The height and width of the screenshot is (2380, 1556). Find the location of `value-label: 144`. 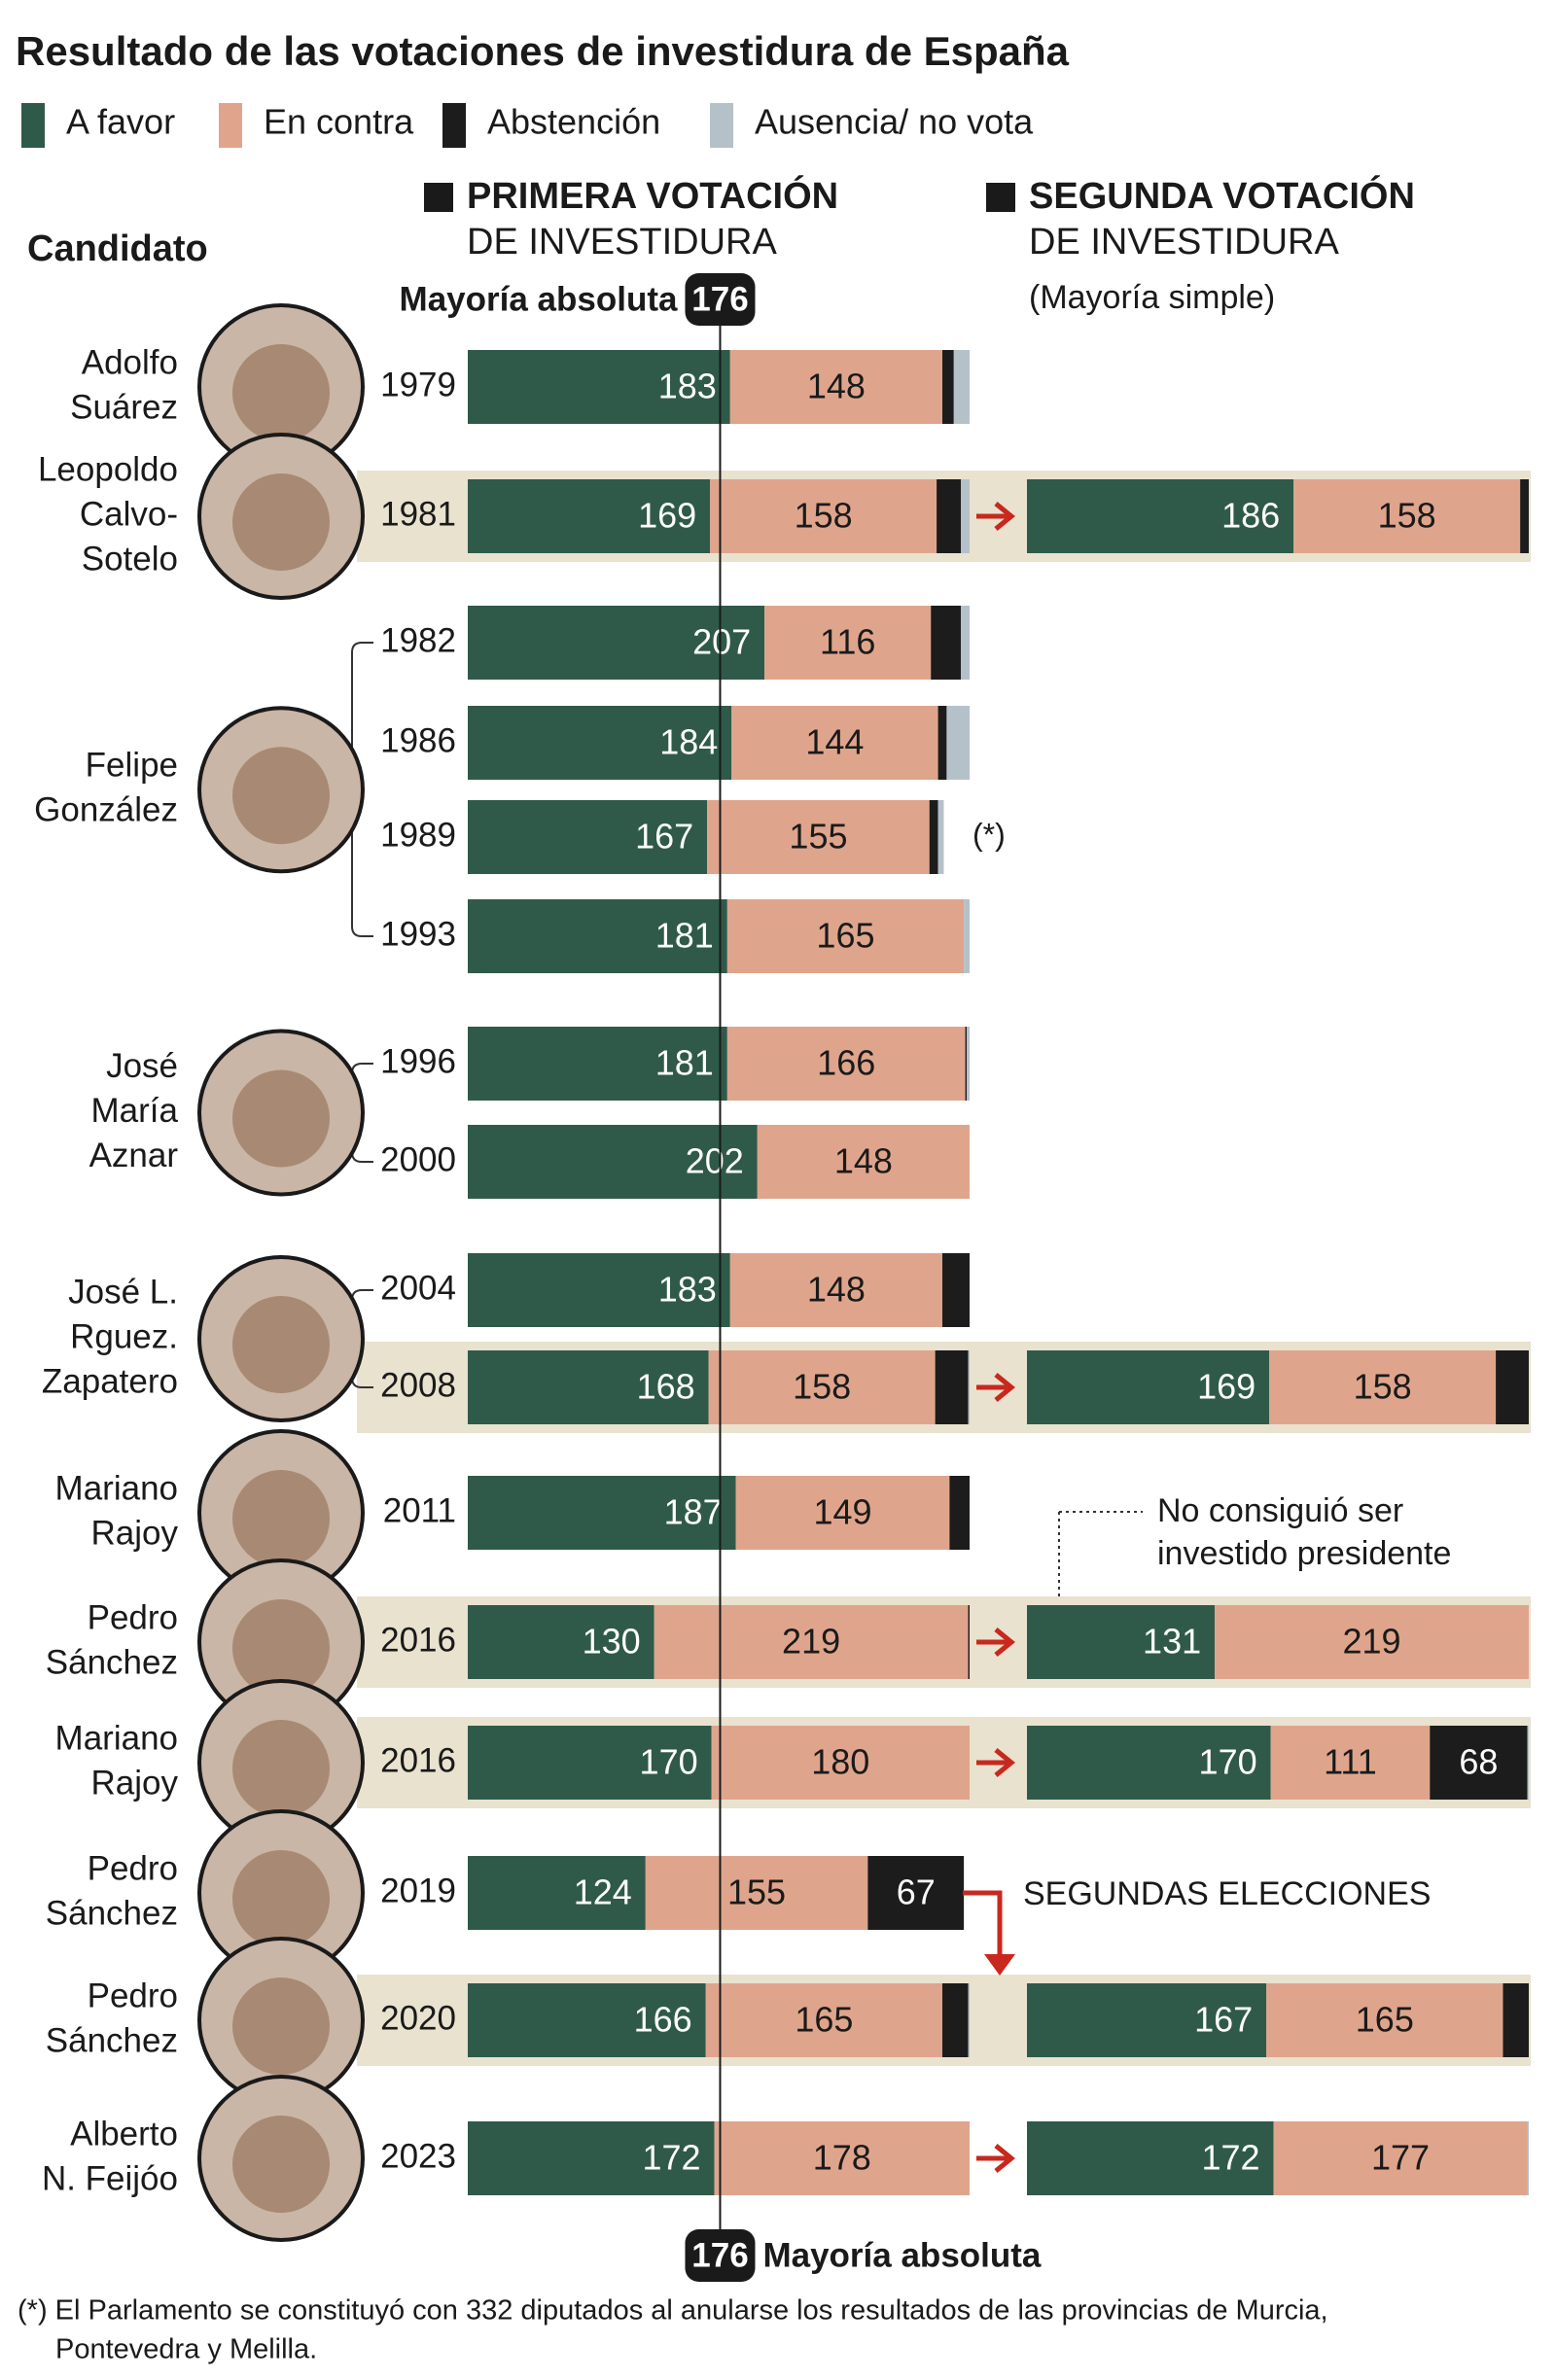

value-label: 144 is located at coordinates (834, 742).